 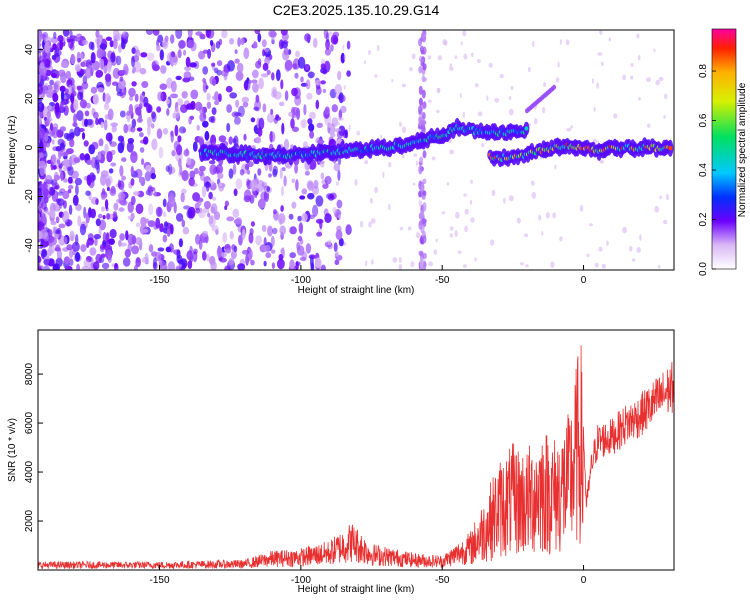 What do you see at coordinates (356, 10) in the screenshot?
I see `figure-title: C2E3.2025.135.10.29.G14` at bounding box center [356, 10].